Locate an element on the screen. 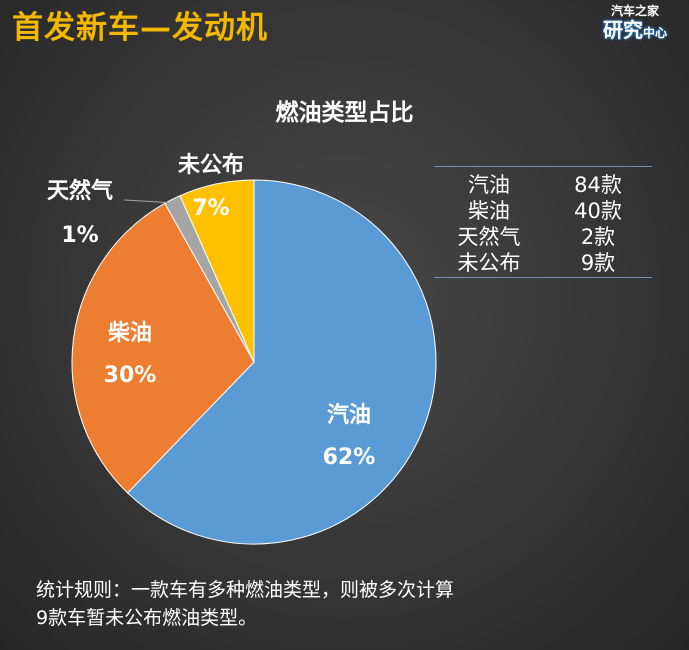 This screenshot has height=650, width=689. logo-sub: 中心 is located at coordinates (654, 33).